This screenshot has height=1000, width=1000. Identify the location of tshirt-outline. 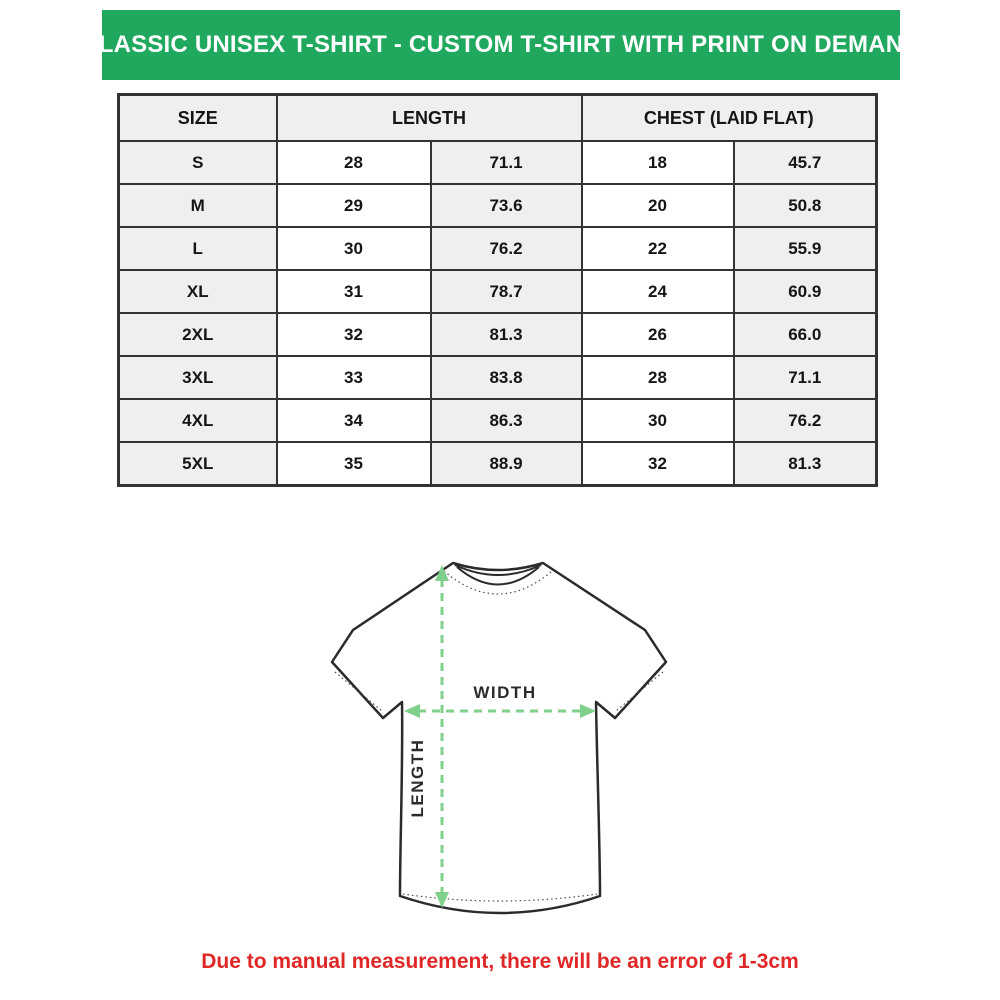
(499, 738).